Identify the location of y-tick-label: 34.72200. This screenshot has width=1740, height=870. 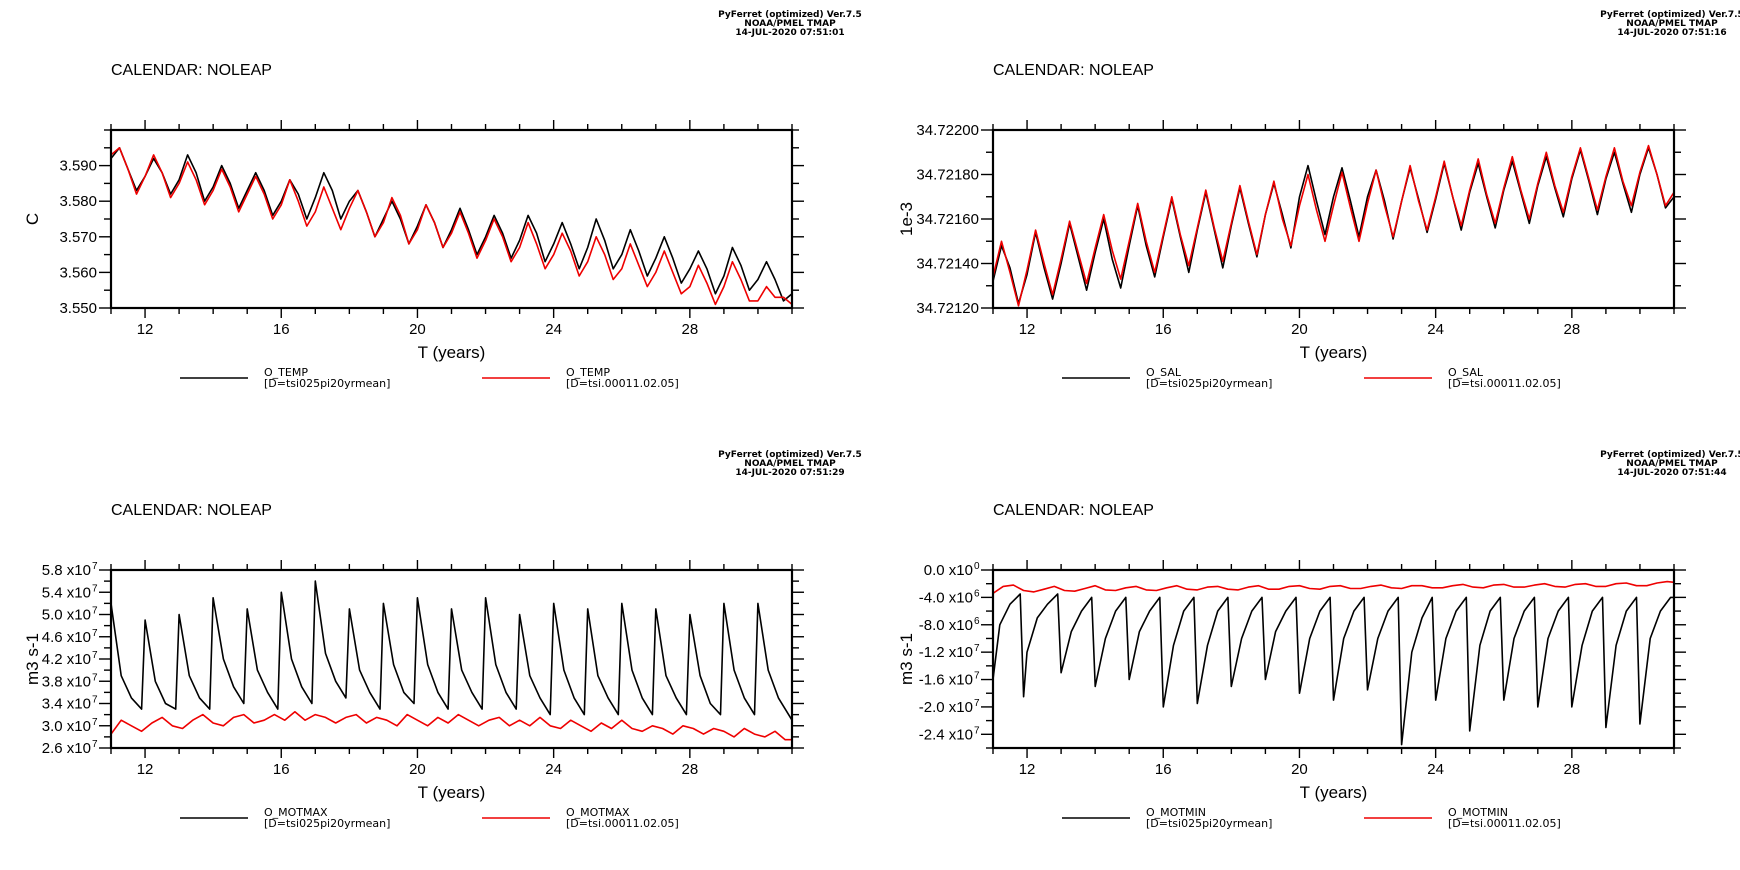
(947, 130).